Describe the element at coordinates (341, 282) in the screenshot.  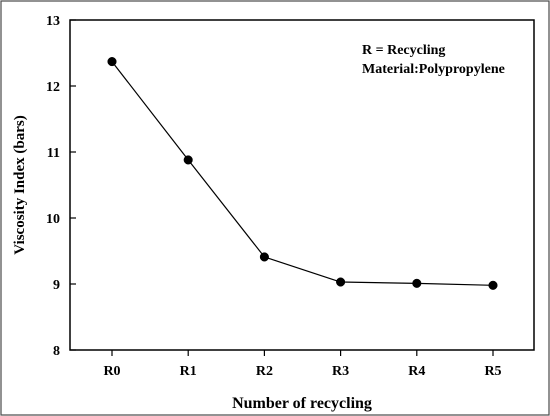
I see `data-point-R3` at that location.